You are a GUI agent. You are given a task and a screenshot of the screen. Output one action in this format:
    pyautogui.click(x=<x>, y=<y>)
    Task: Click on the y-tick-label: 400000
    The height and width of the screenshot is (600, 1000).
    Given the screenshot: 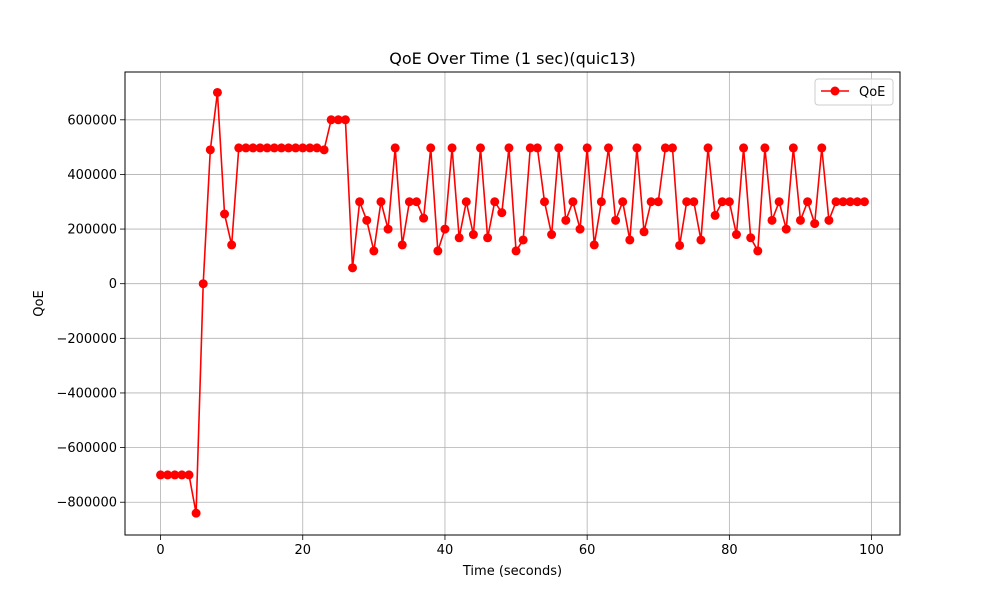 What is the action you would take?
    pyautogui.click(x=92, y=175)
    